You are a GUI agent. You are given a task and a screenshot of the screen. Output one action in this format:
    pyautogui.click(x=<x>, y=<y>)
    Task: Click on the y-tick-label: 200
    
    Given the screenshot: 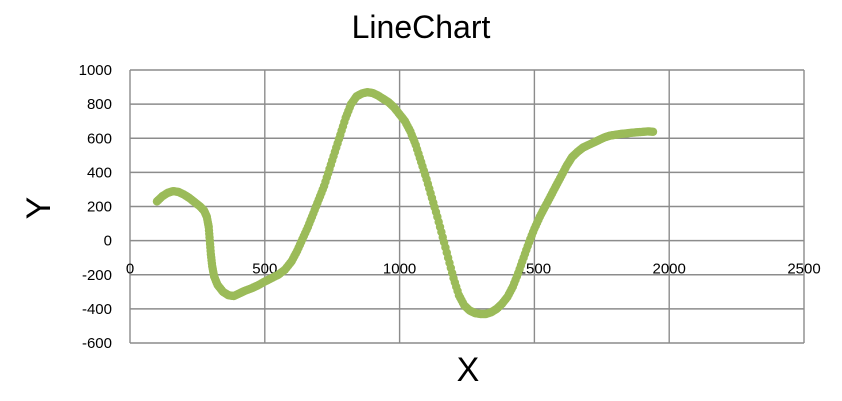 What is the action you would take?
    pyautogui.click(x=99, y=207)
    